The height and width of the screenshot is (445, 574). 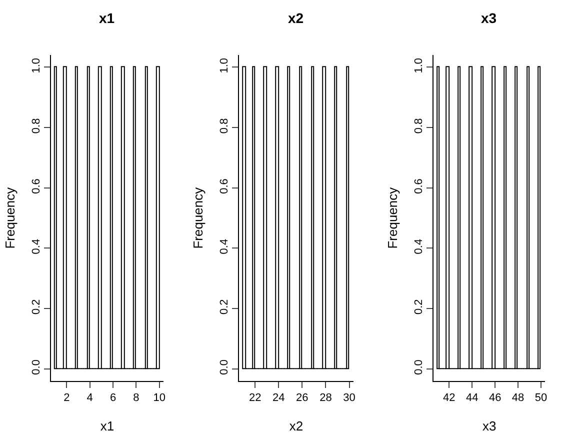 What do you see at coordinates (302, 398) in the screenshot?
I see `x-tick-label: 26` at bounding box center [302, 398].